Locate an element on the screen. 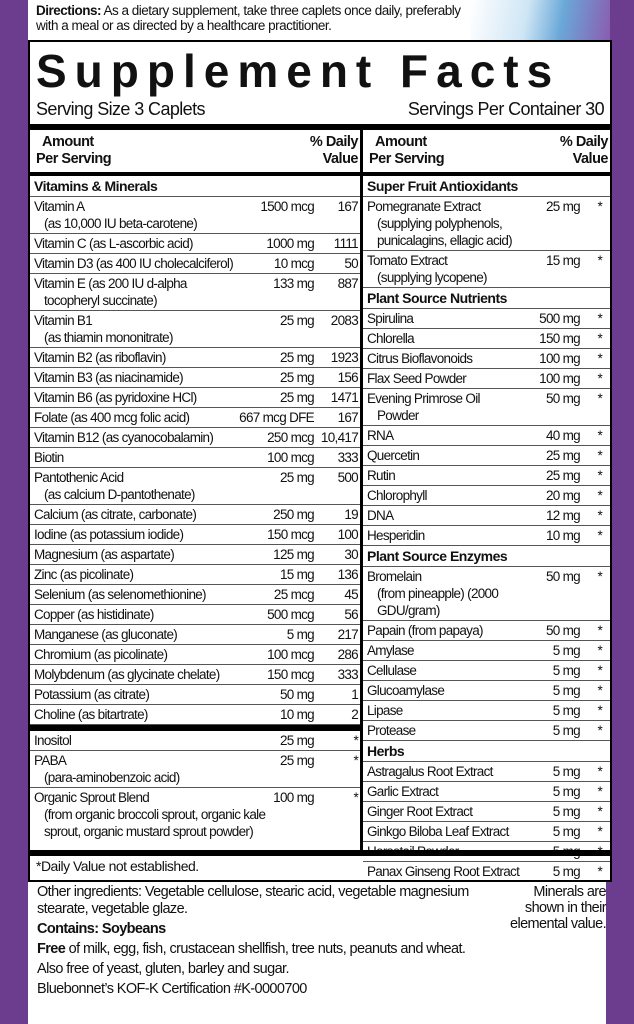 The height and width of the screenshot is (1024, 634). nutrient-row: Chlorella 150 mg * is located at coordinates (486, 339).